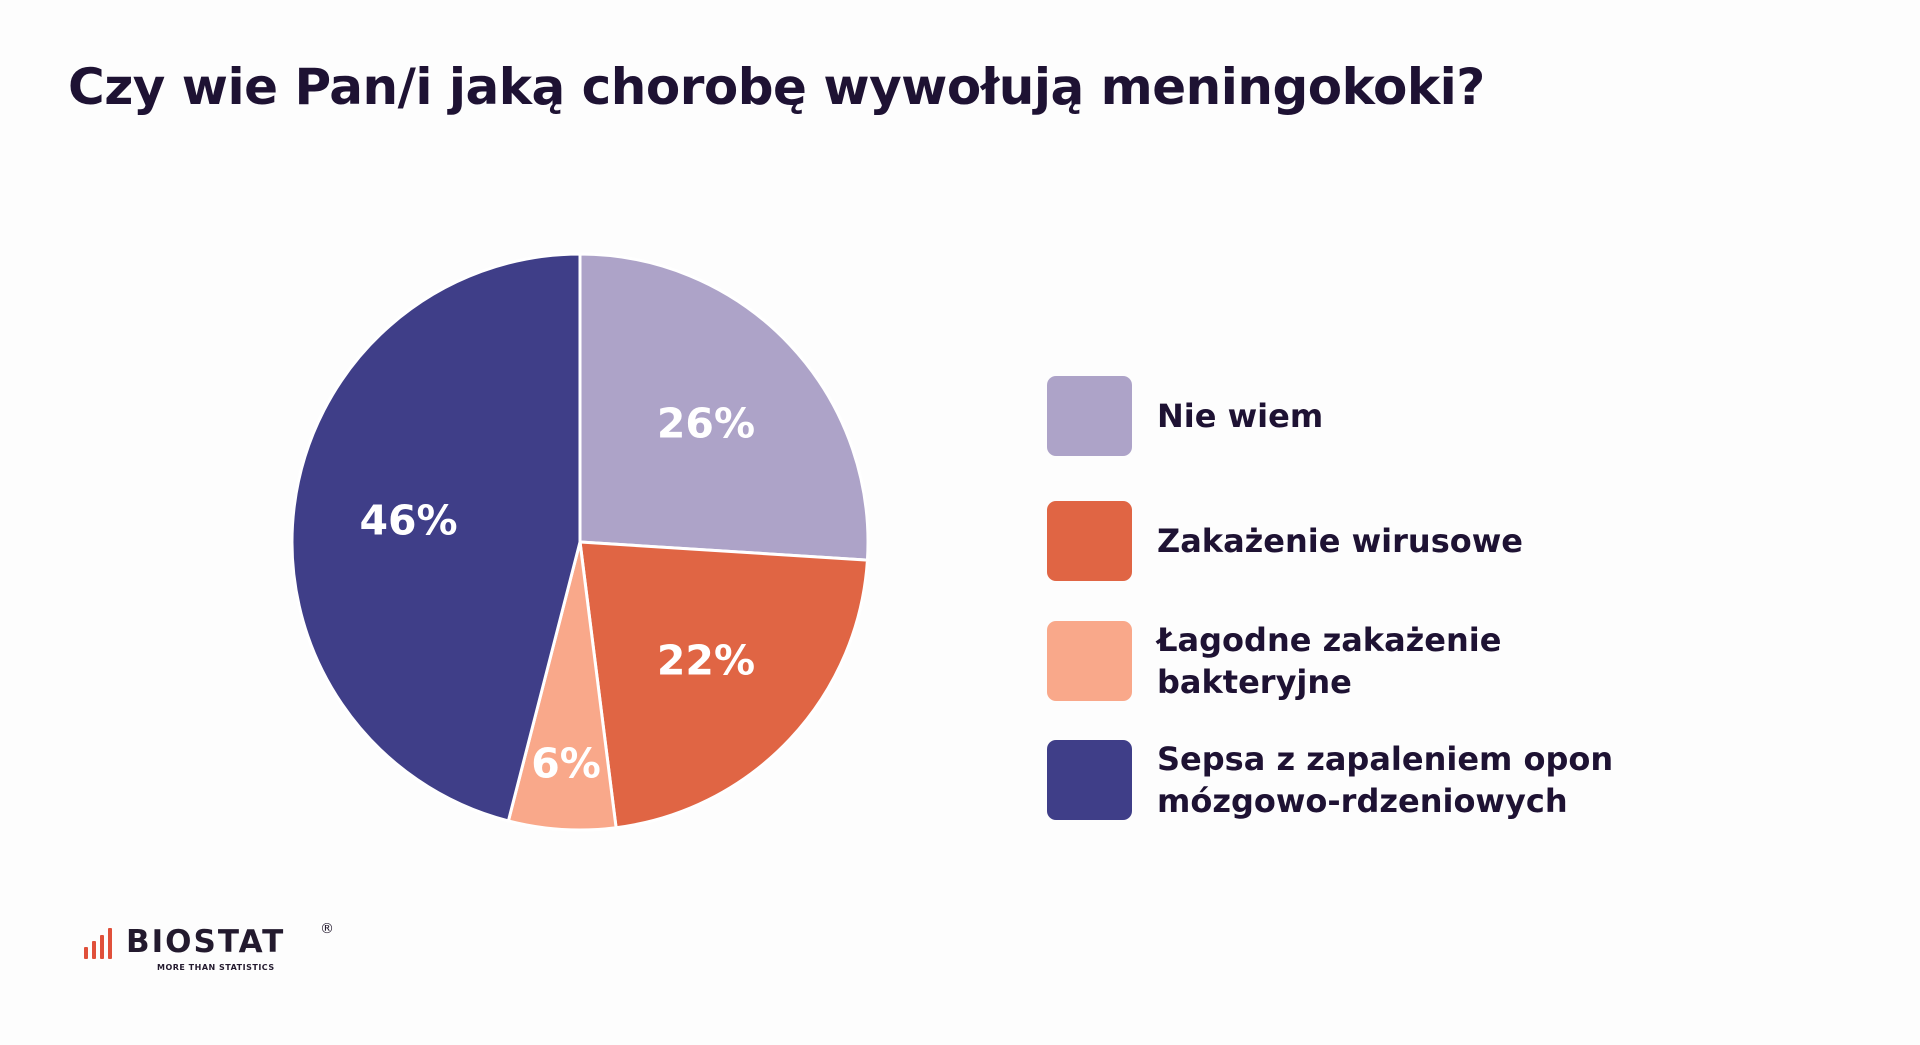 This screenshot has height=1045, width=1920. What do you see at coordinates (1329, 661) in the screenshot?
I see `legend-label-lagodne-zakazenie: Łagodne zakażenie bakteryjne` at bounding box center [1329, 661].